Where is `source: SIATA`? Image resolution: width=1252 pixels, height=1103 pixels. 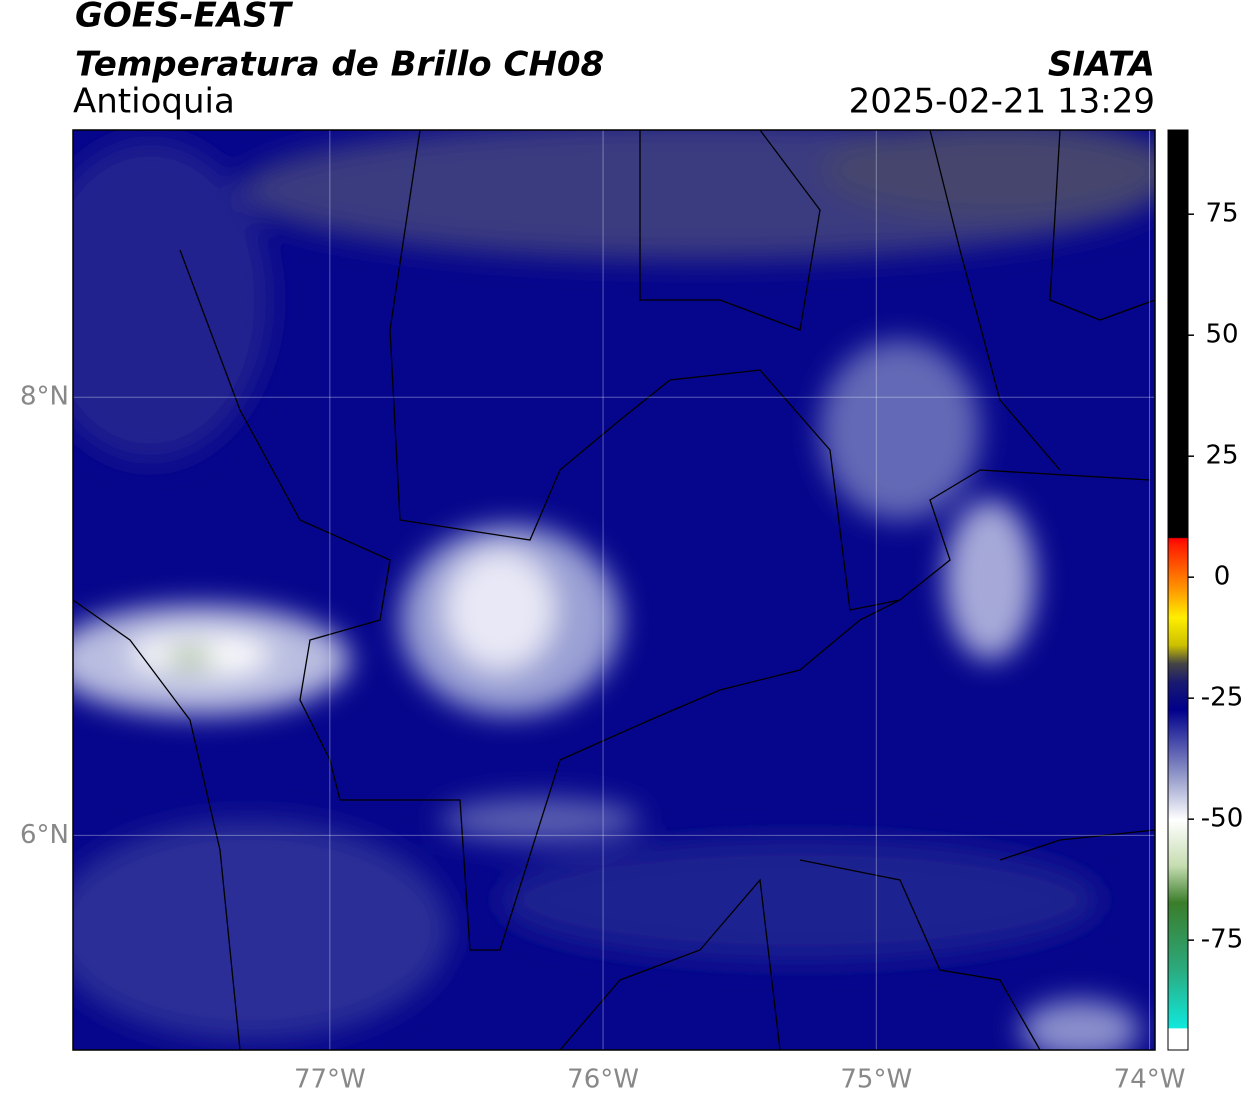
source: SIATA is located at coordinates (1101, 65).